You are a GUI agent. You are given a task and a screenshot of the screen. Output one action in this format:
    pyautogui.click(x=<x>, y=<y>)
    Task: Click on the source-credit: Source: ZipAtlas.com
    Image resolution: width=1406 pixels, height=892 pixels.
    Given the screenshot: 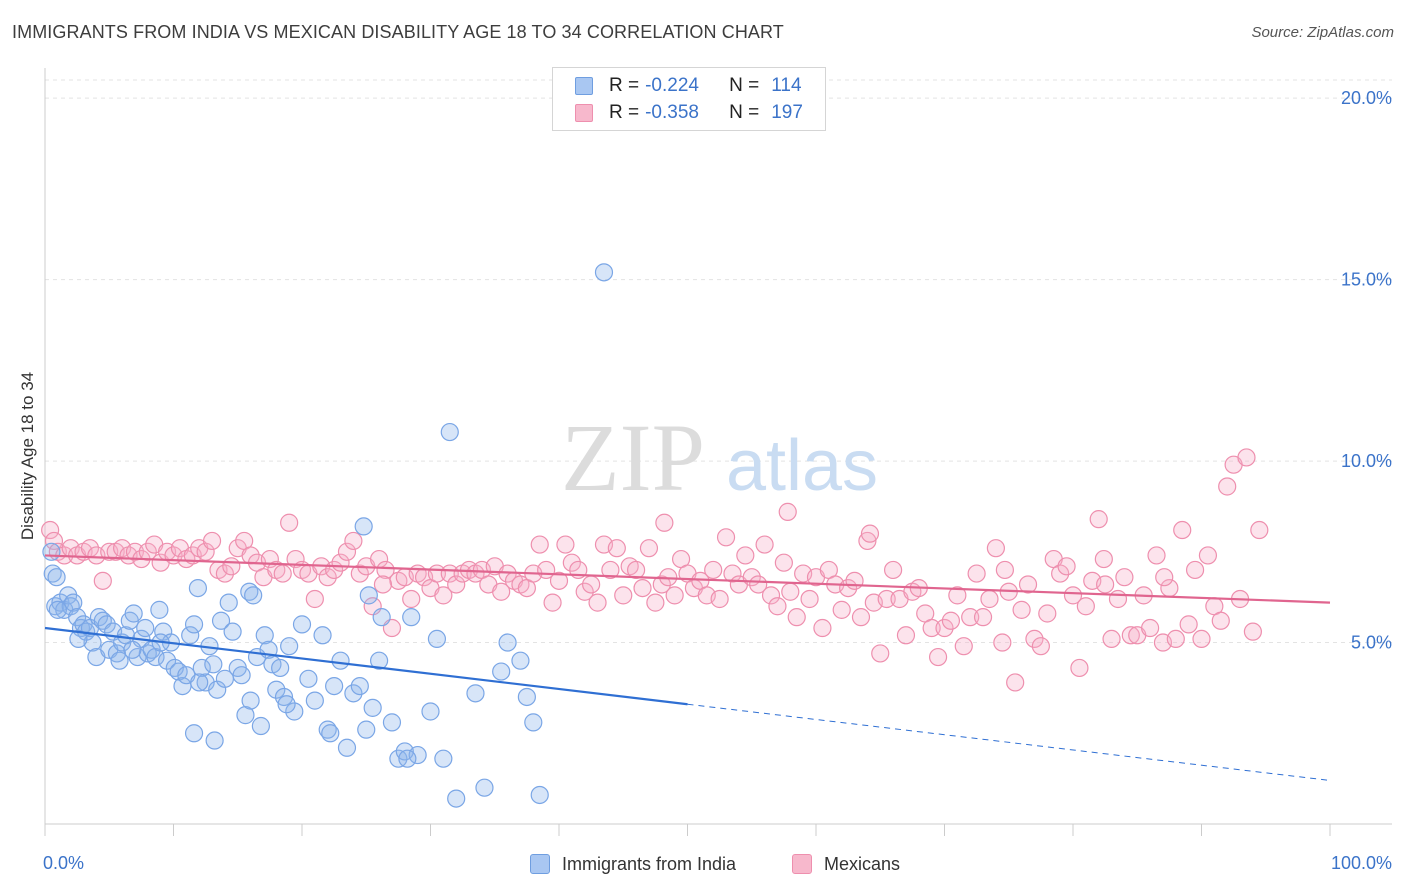 What is the action you would take?
    pyautogui.click(x=1322, y=32)
    